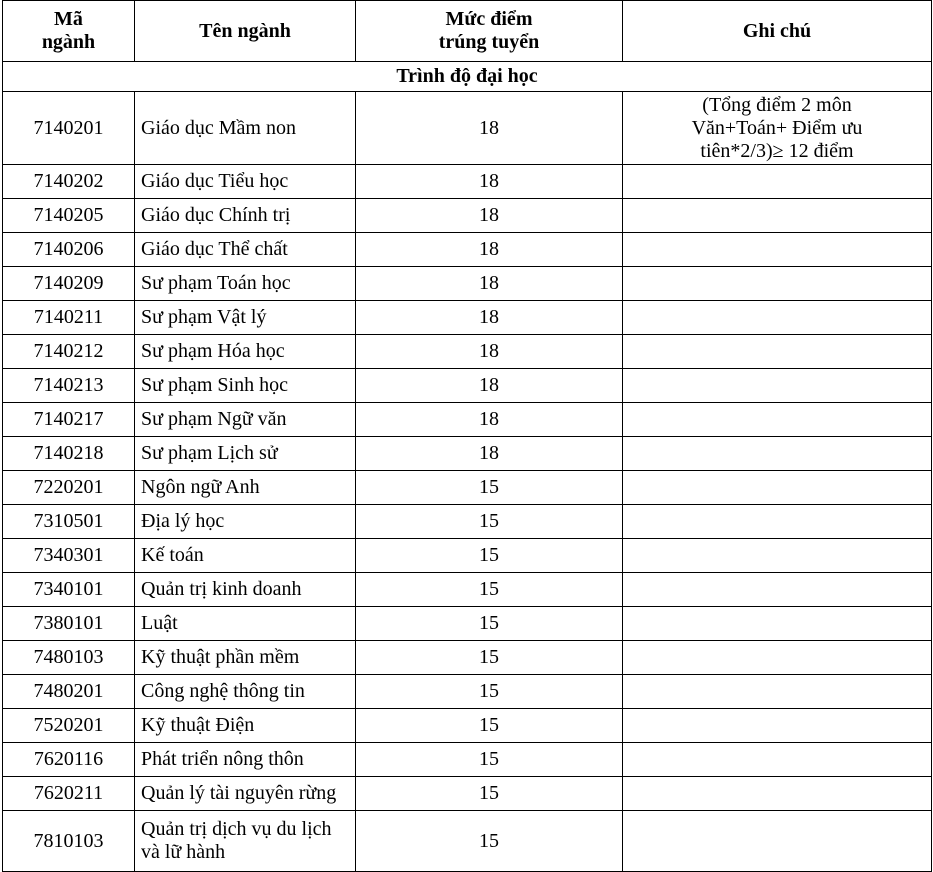 This screenshot has height=872, width=933. I want to click on cell-name: Quản trị kinh doanh, so click(245, 589).